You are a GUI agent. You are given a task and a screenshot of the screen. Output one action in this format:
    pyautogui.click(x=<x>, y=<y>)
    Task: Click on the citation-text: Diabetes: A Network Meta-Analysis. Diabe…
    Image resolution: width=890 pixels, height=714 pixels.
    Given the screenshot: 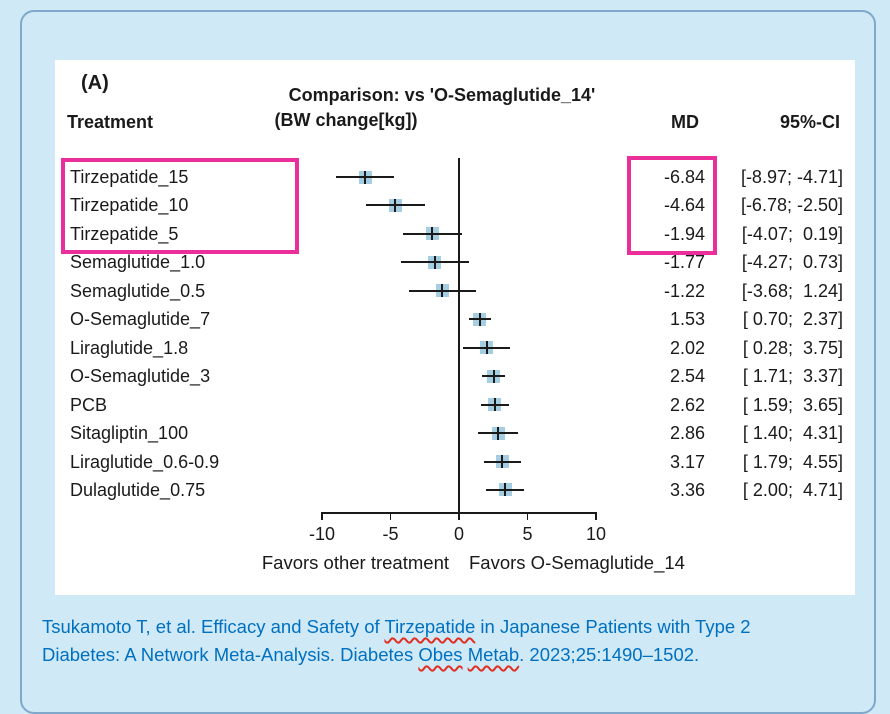 What is the action you would take?
    pyautogui.click(x=230, y=654)
    